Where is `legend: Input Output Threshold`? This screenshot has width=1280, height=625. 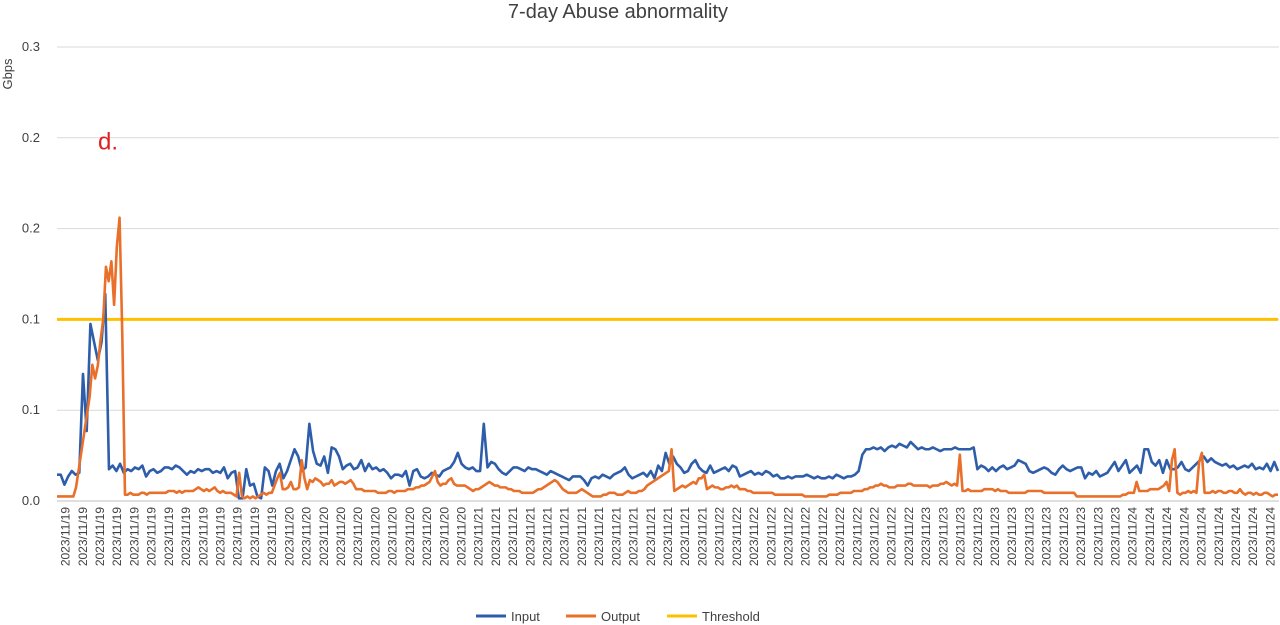
legend: Input Output Threshold is located at coordinates (618, 616).